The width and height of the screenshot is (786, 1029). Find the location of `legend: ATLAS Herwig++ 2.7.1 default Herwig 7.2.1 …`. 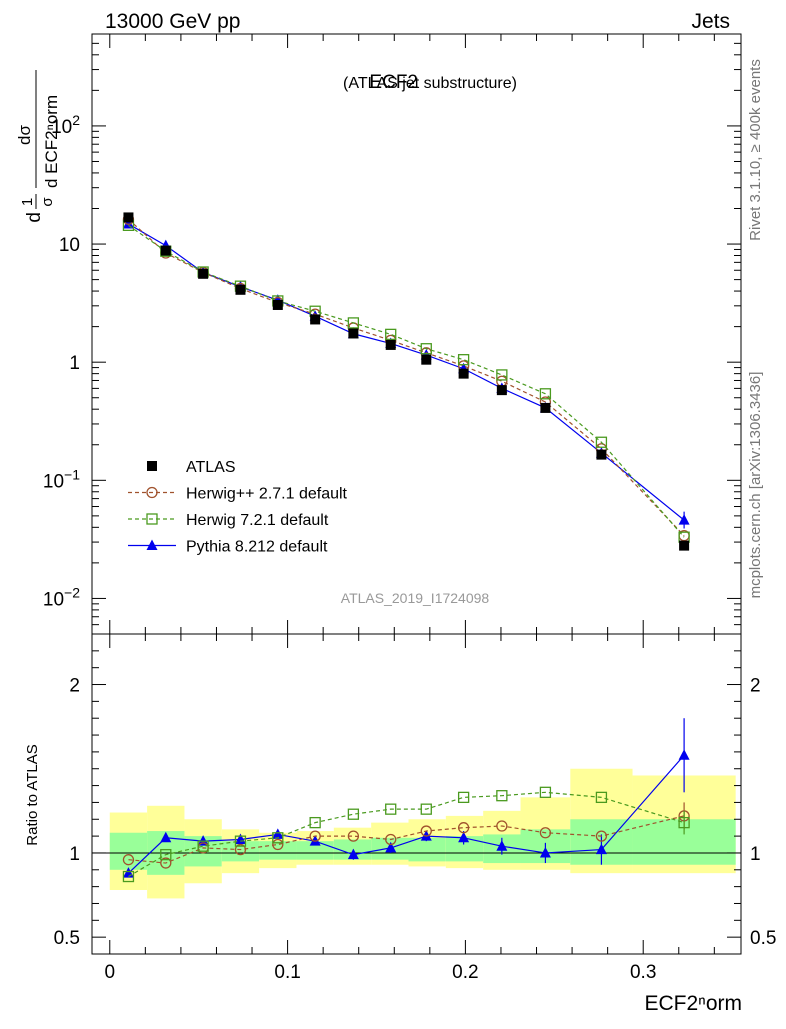

legend: ATLAS Herwig++ 2.7.1 default Herwig 7.2.1 … is located at coordinates (238, 507).